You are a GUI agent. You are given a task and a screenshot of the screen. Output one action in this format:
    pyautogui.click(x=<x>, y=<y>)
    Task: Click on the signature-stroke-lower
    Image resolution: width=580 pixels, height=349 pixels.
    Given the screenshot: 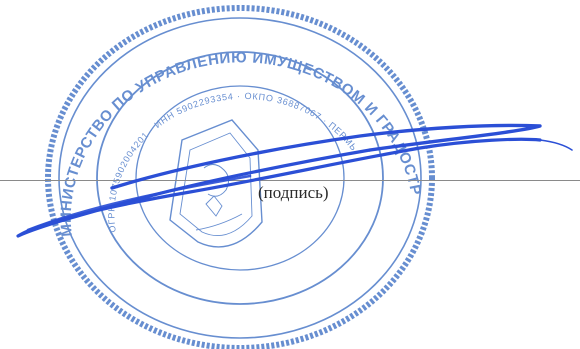 What is the action you would take?
    pyautogui.click(x=139, y=203)
    